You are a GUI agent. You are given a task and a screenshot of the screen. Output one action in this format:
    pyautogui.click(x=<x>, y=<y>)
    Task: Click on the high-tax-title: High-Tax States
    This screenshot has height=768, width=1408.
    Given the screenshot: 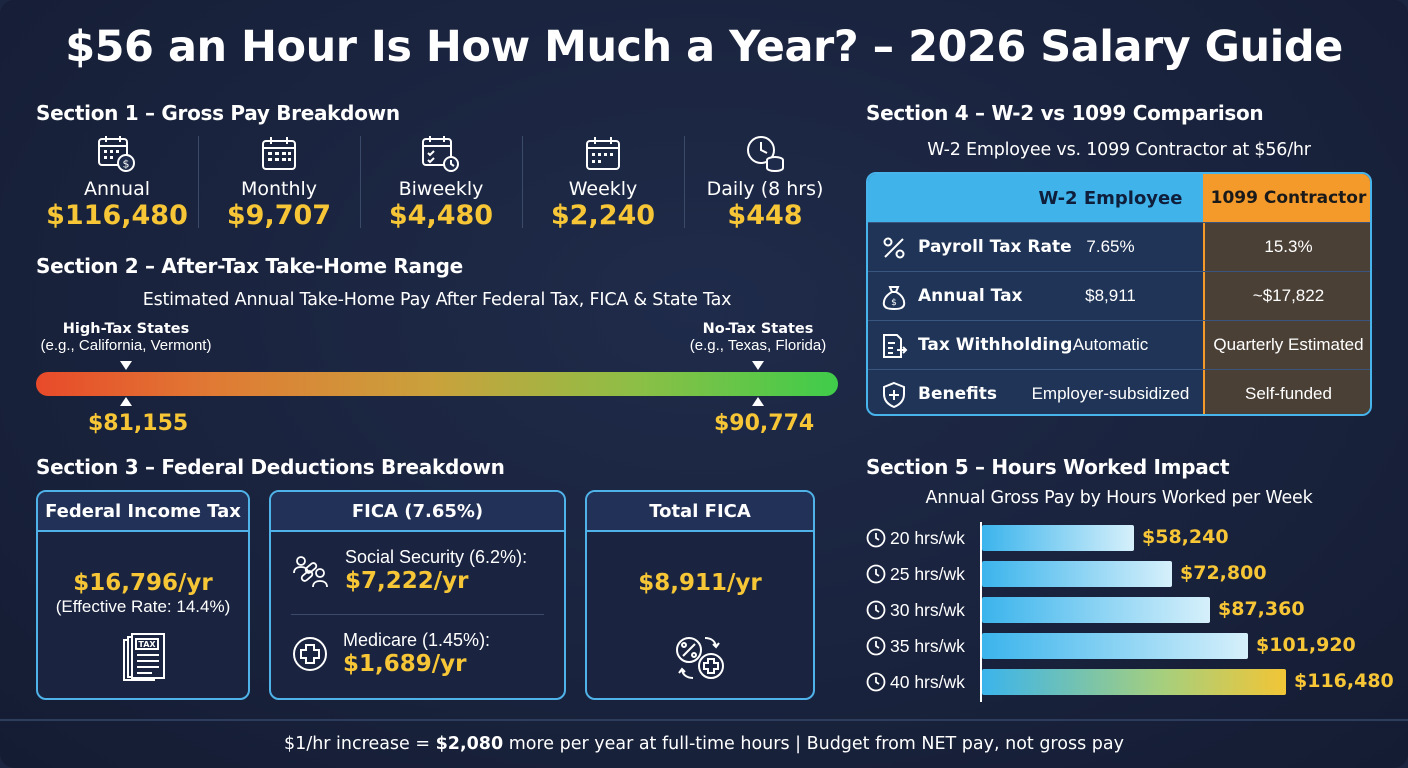 What is the action you would take?
    pyautogui.click(x=126, y=329)
    